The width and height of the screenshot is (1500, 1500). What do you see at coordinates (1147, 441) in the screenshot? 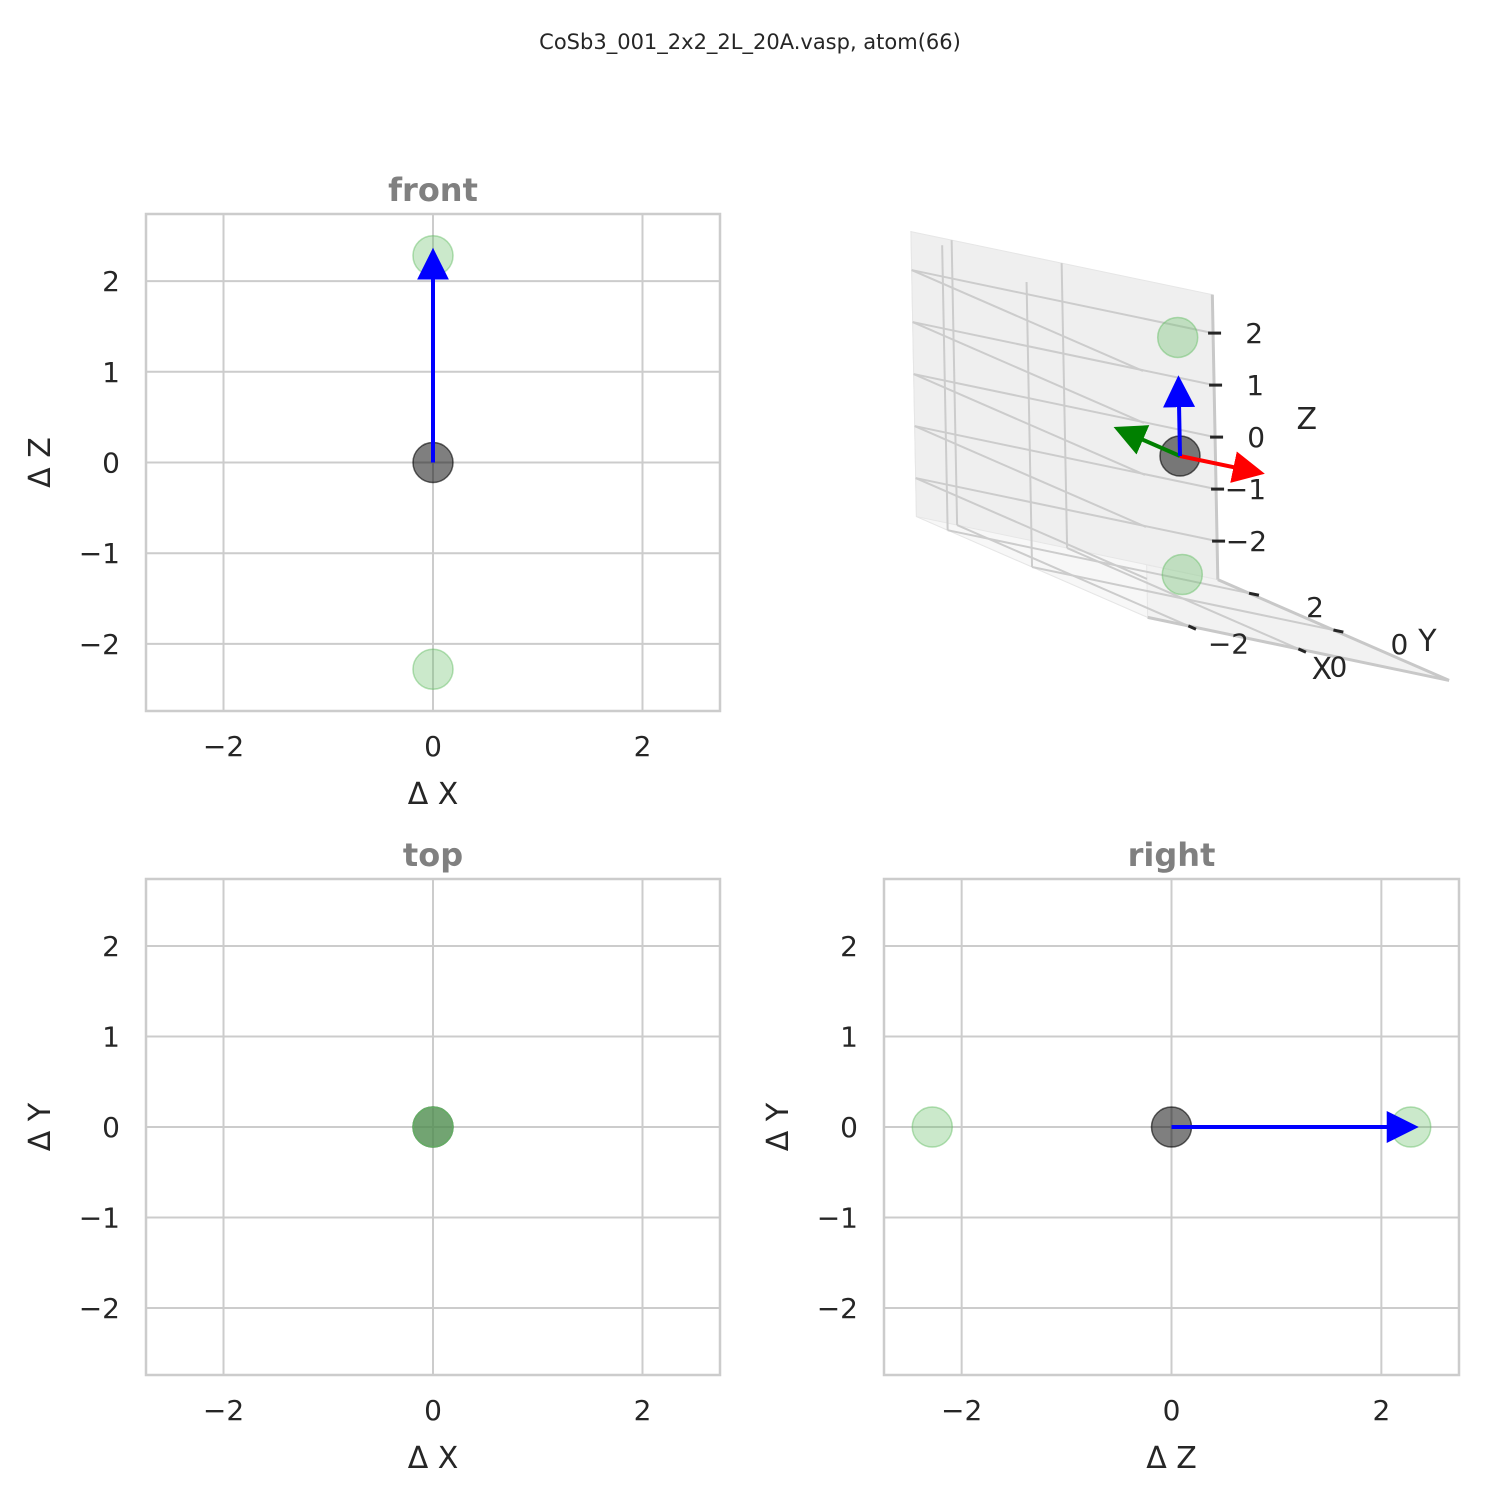
I see `y-axis-arrow` at bounding box center [1147, 441].